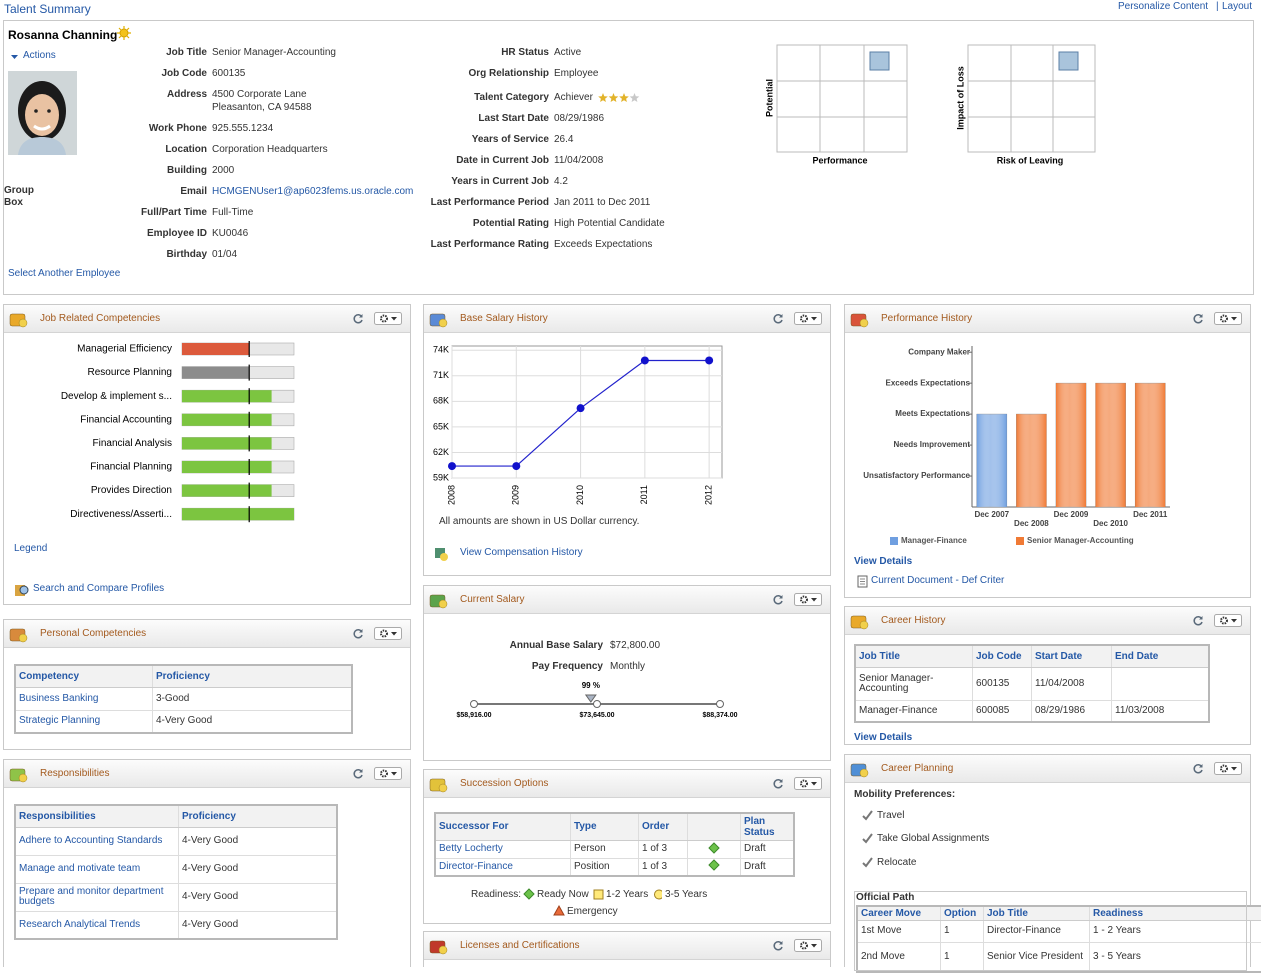 This screenshot has width=1261, height=973. What do you see at coordinates (768, 826) in the screenshot?
I see `column-header: Plan Status` at bounding box center [768, 826].